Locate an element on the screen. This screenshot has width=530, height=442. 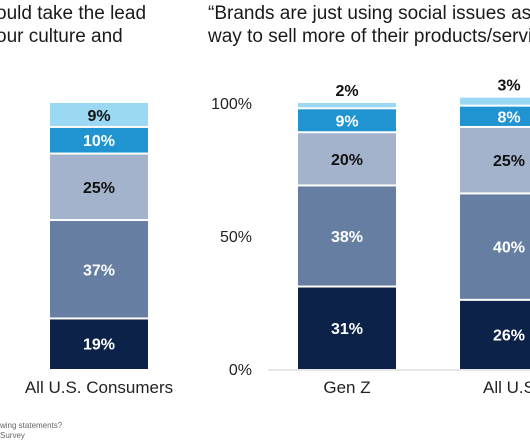
category-label-2-1: Gen Z is located at coordinates (346, 387).